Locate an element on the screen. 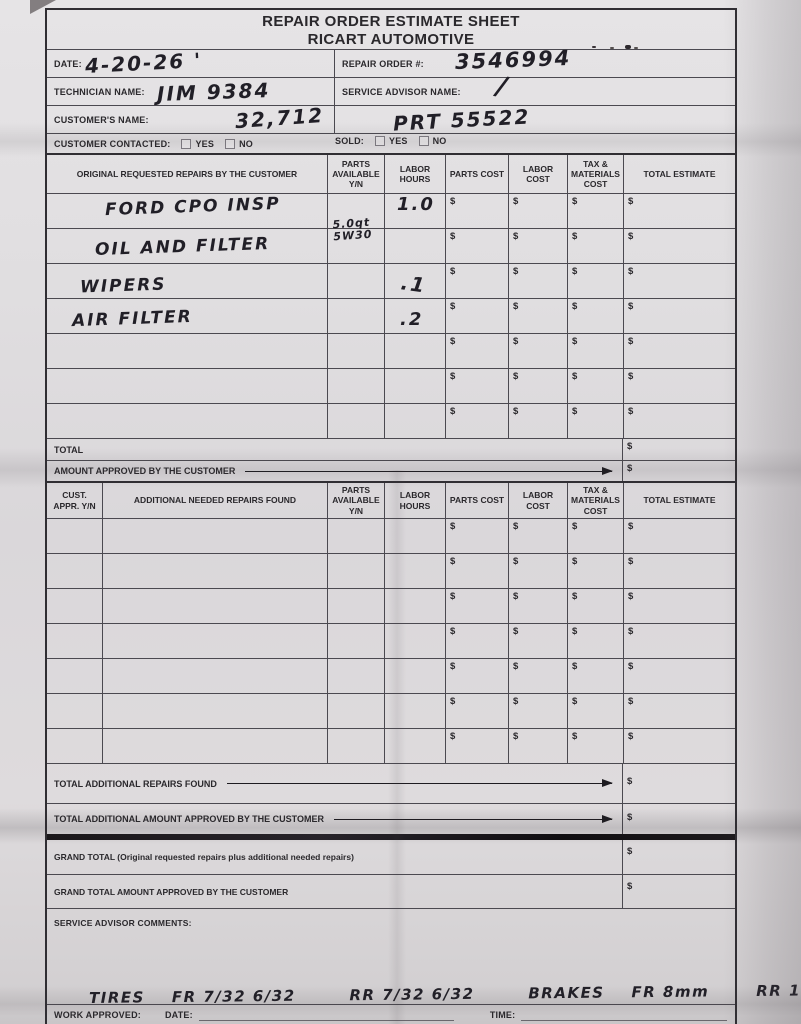 The height and width of the screenshot is (1024, 801). po-field: PRT 55522 is located at coordinates (535, 120).